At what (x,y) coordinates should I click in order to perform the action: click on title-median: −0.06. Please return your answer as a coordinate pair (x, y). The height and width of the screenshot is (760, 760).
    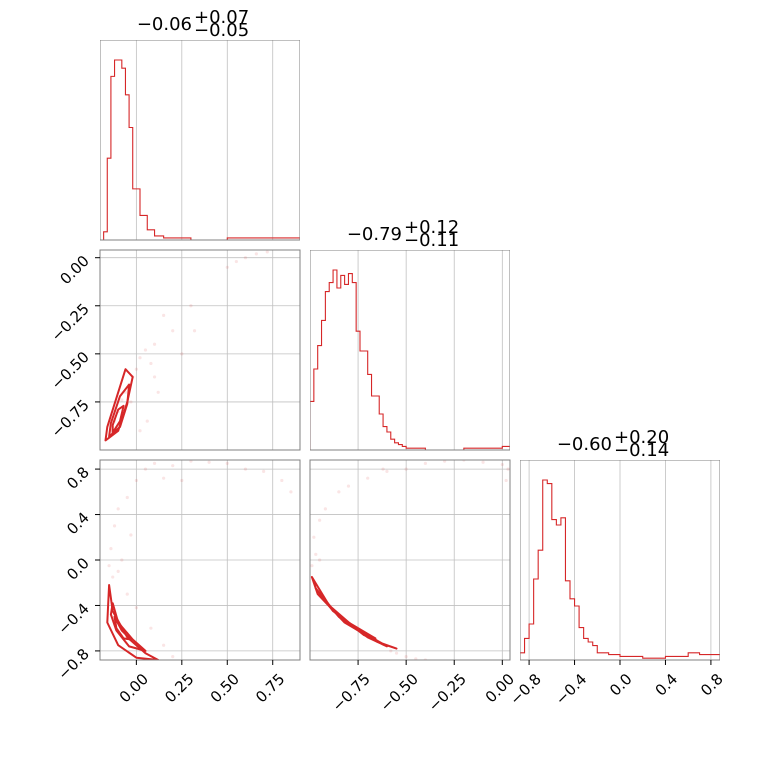
    Looking at the image, I should click on (164, 24).